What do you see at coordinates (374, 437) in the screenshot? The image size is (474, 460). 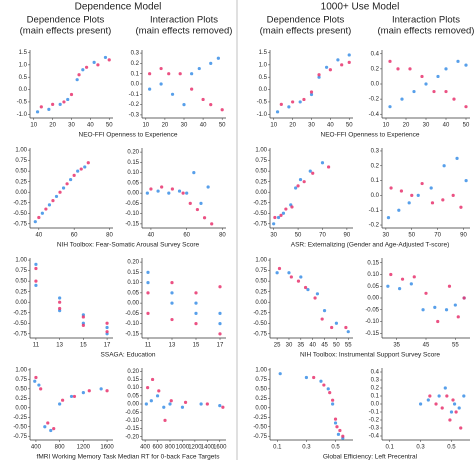 I see `y-tick-label: -0.4` at bounding box center [374, 437].